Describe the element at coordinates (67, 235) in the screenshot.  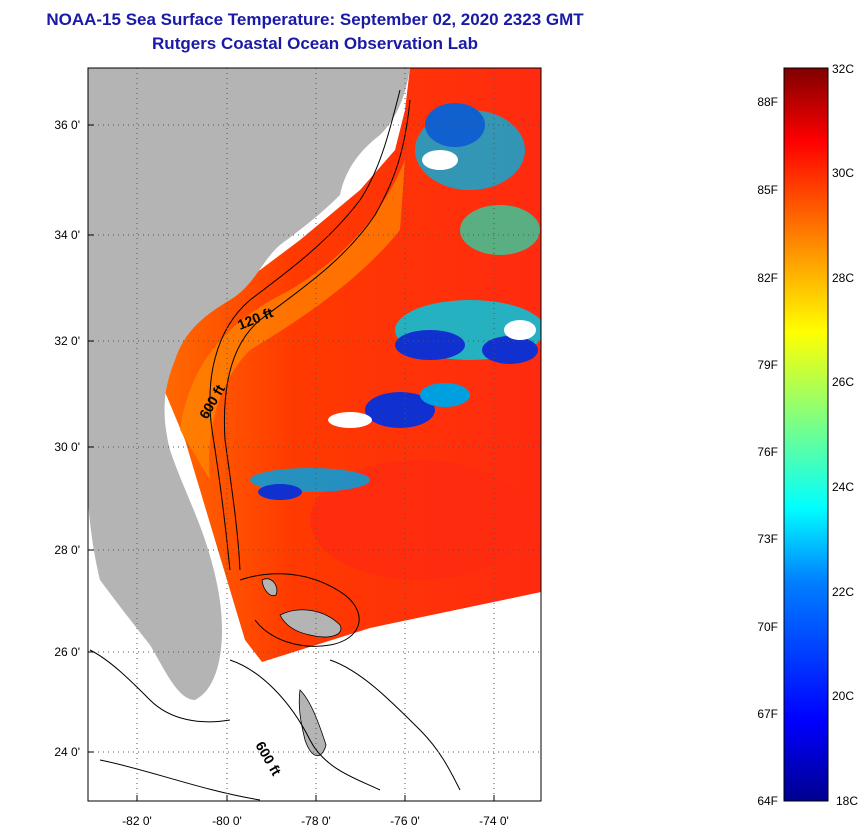
I see `lat-tick-34: 34 0'` at that location.